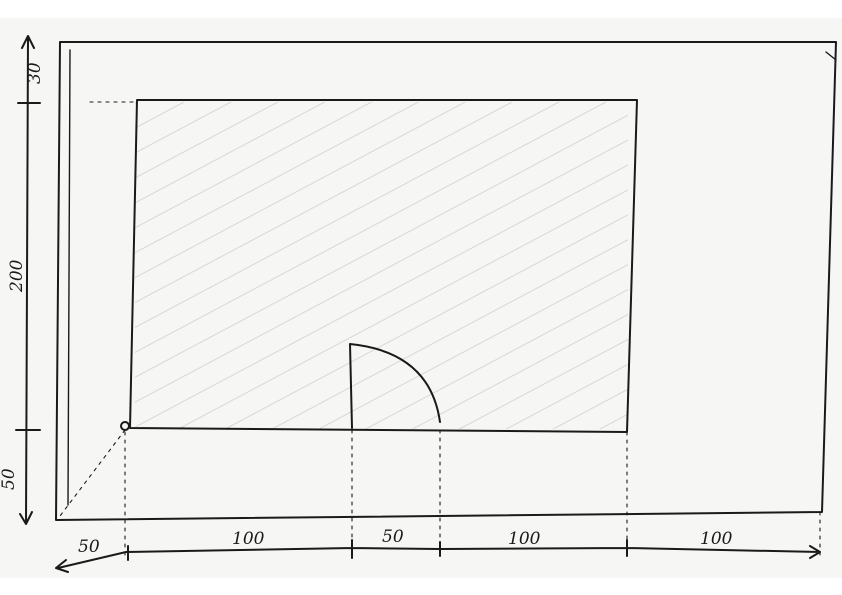 Image resolution: width=842 pixels, height=595 pixels. What do you see at coordinates (393, 537) in the screenshot?
I see `label-segment-2: 50` at bounding box center [393, 537].